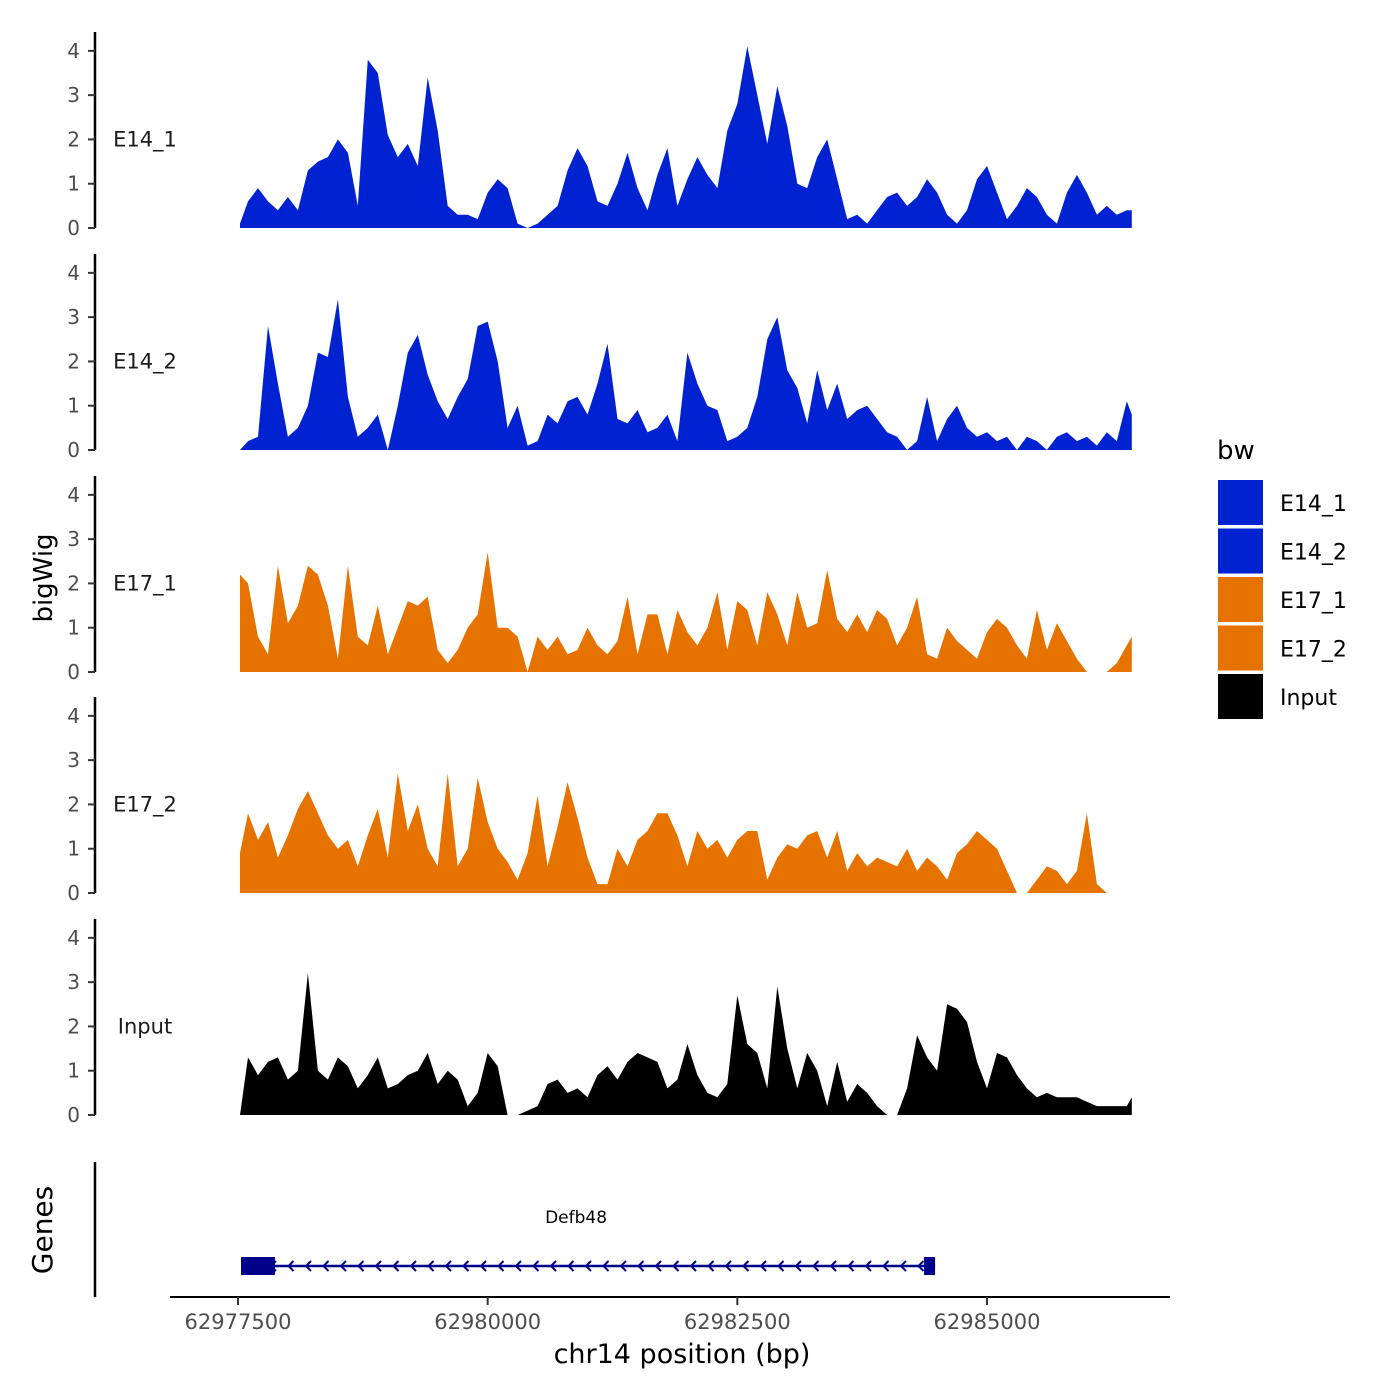 The width and height of the screenshot is (1400, 1400). What do you see at coordinates (1313, 553) in the screenshot?
I see `legend-label: E14_2` at bounding box center [1313, 553].